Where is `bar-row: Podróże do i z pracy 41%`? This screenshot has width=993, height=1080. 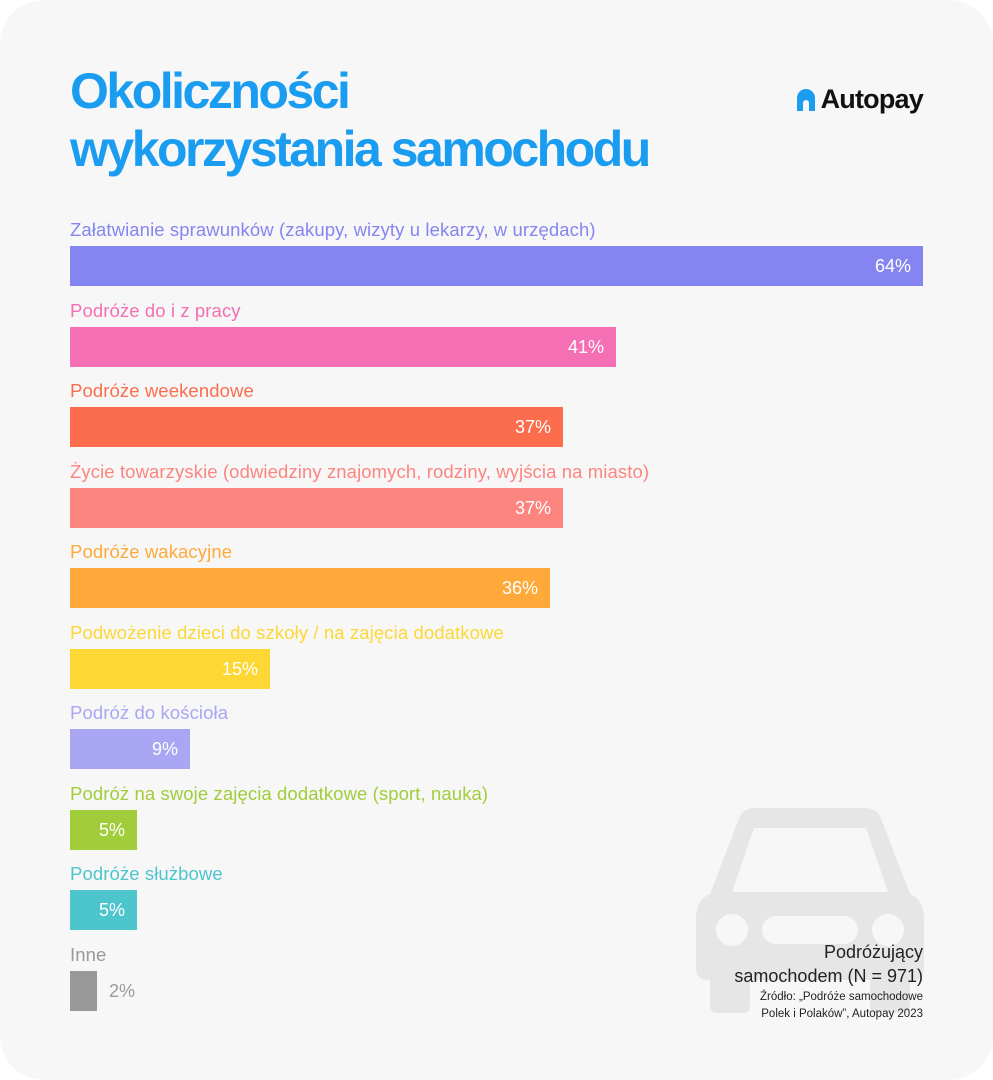
bar-row: Podróże do i z pracy 41% is located at coordinates (496, 335).